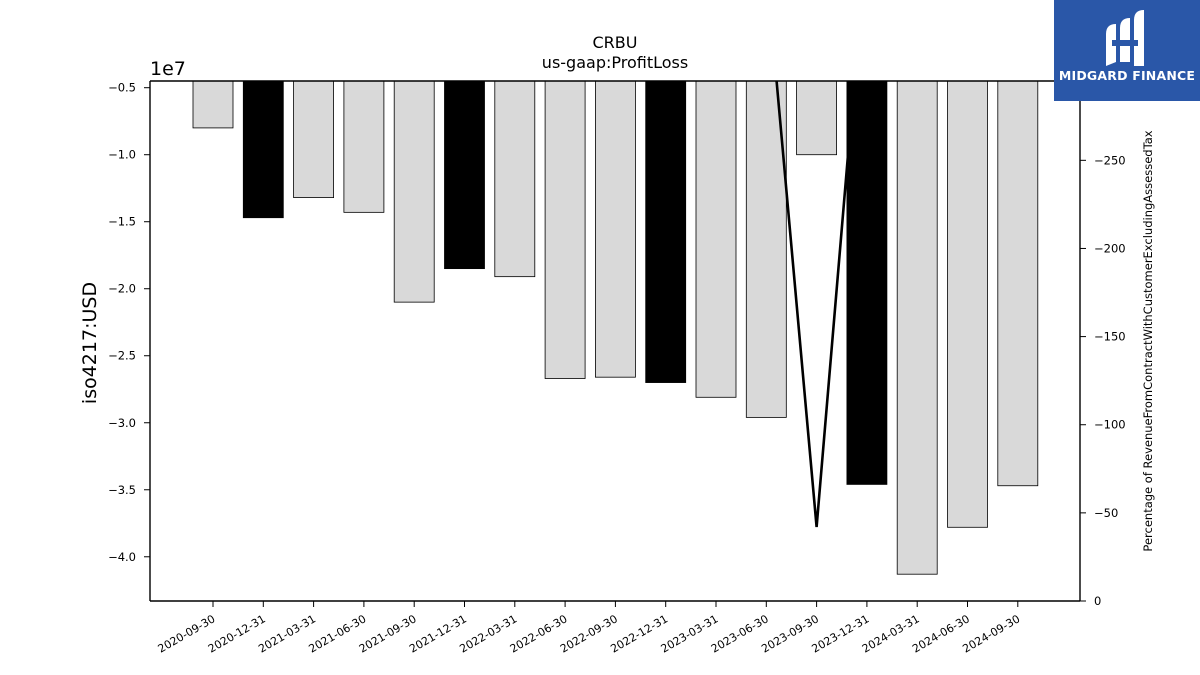  Describe the element at coordinates (122, 155) in the screenshot. I see `y-tick-label: −1.0` at that location.